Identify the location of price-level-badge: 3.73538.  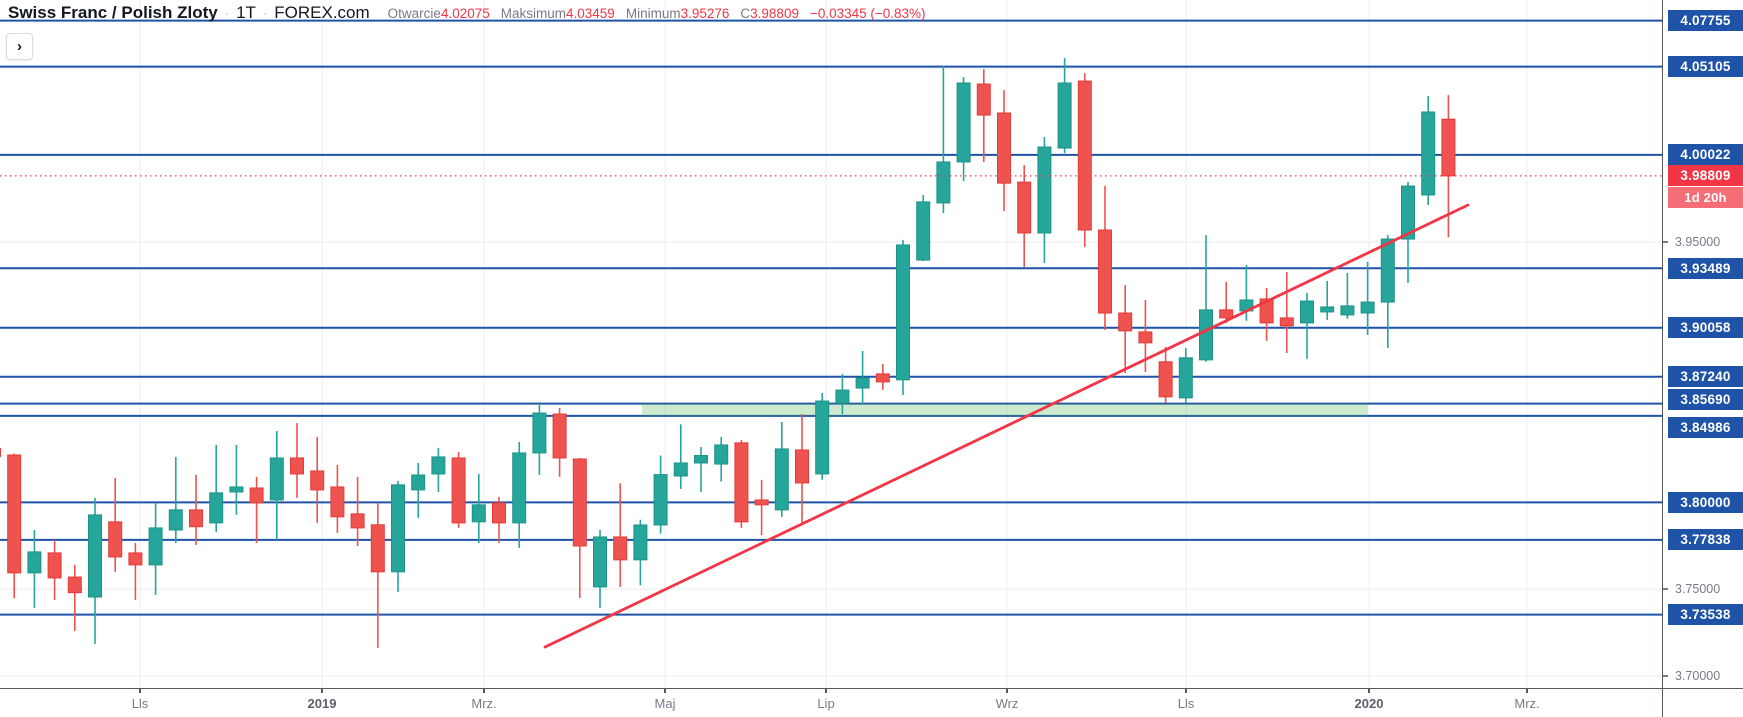
(1705, 615).